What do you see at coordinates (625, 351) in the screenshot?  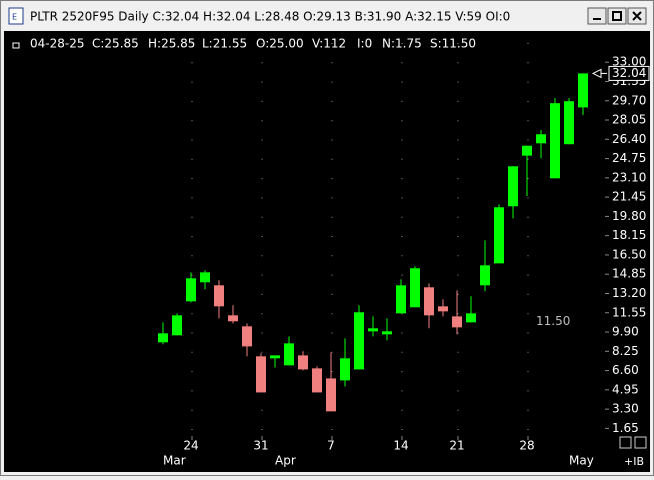 I see `y-tick-label: 8.25` at bounding box center [625, 351].